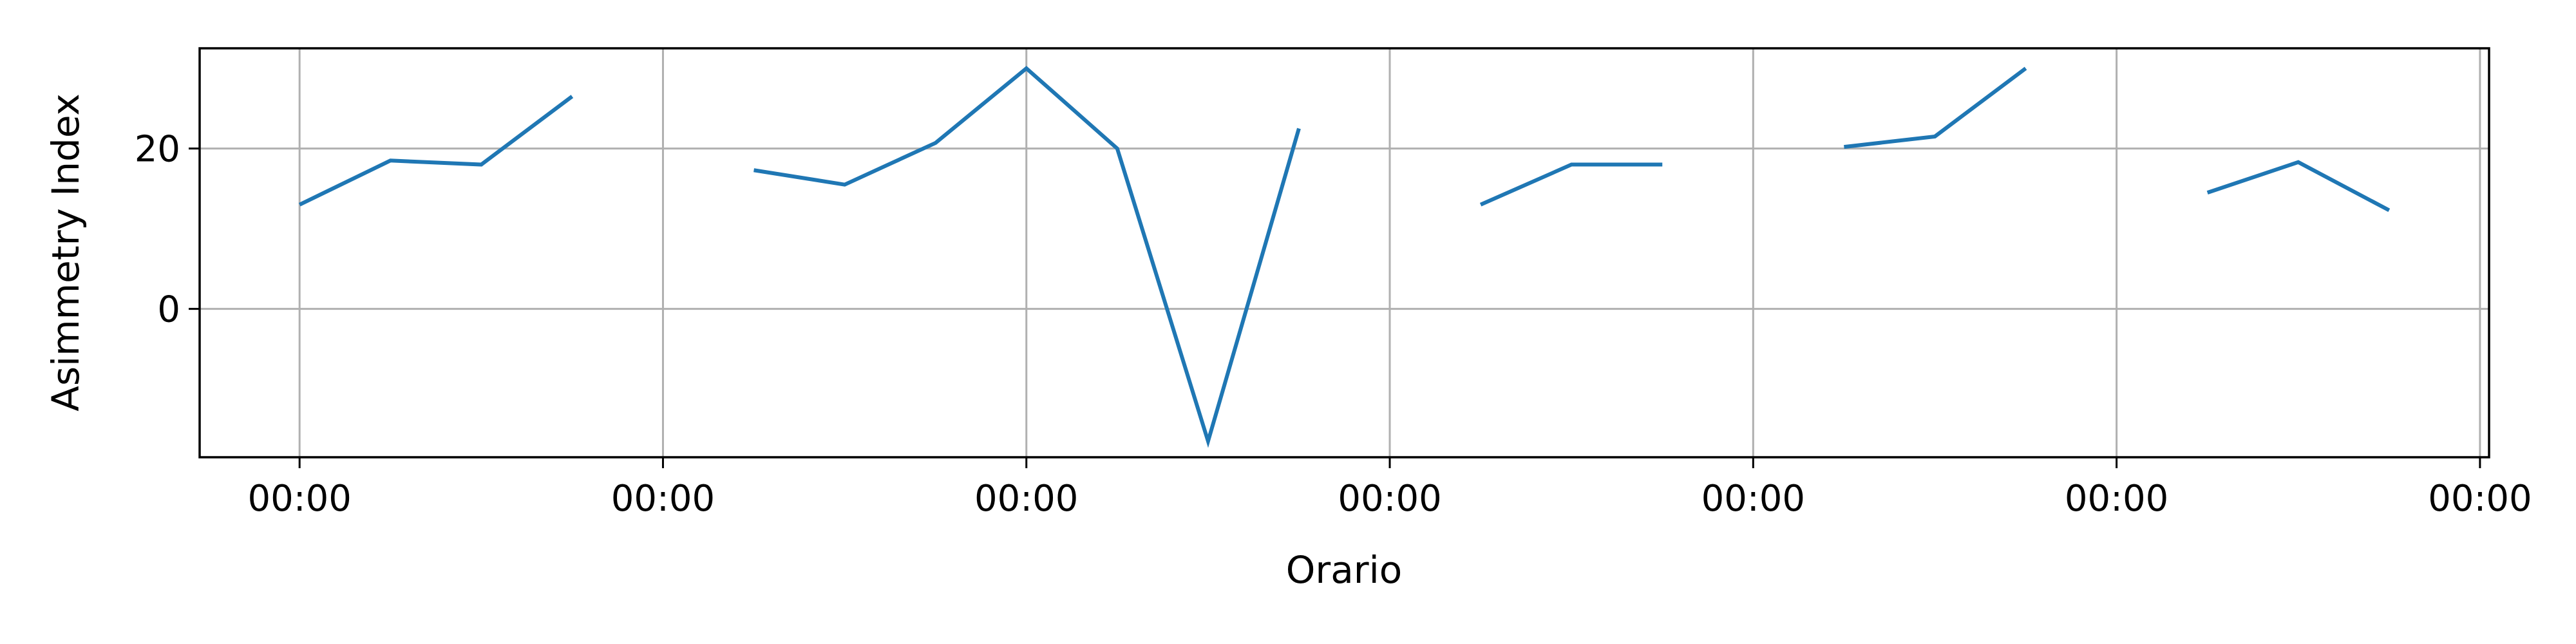  I want to click on y-axis-ticks: 0 20, so click(167, 230).